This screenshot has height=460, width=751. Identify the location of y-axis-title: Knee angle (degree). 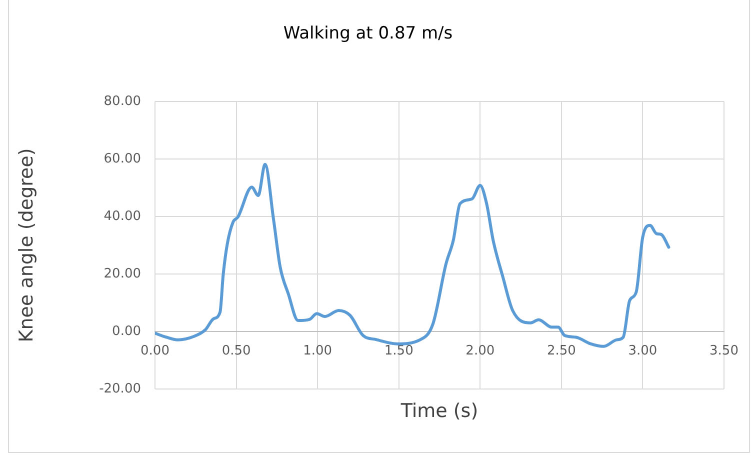
(26, 245).